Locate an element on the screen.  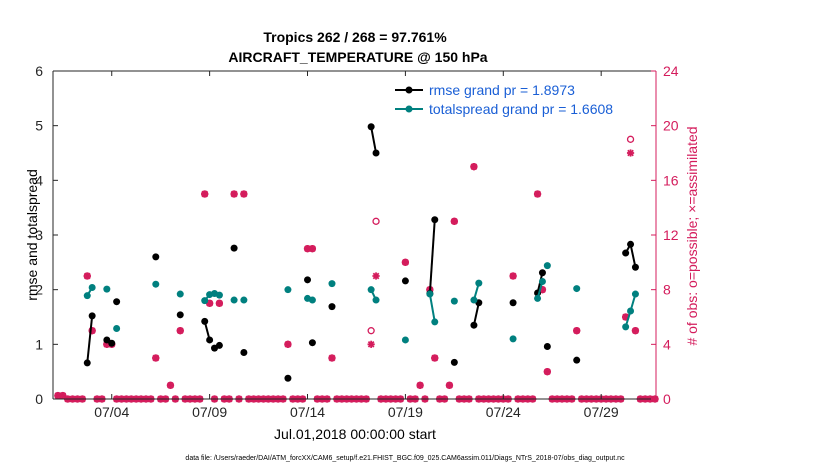
chart-title: Tropics 262 / 268 = 97.761% is located at coordinates (355, 37).